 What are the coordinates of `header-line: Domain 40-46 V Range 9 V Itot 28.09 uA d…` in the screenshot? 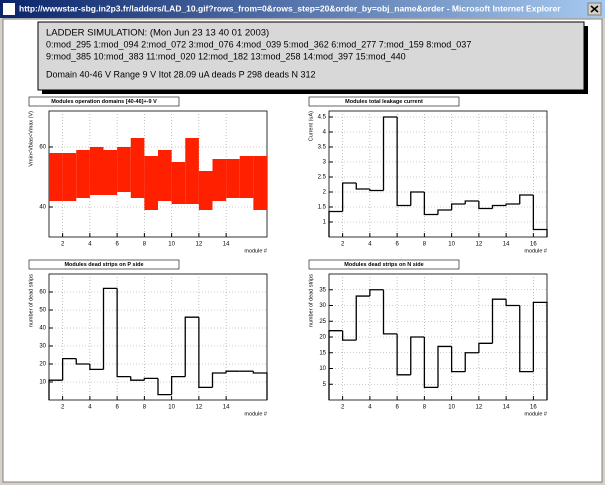 It's located at (181, 74).